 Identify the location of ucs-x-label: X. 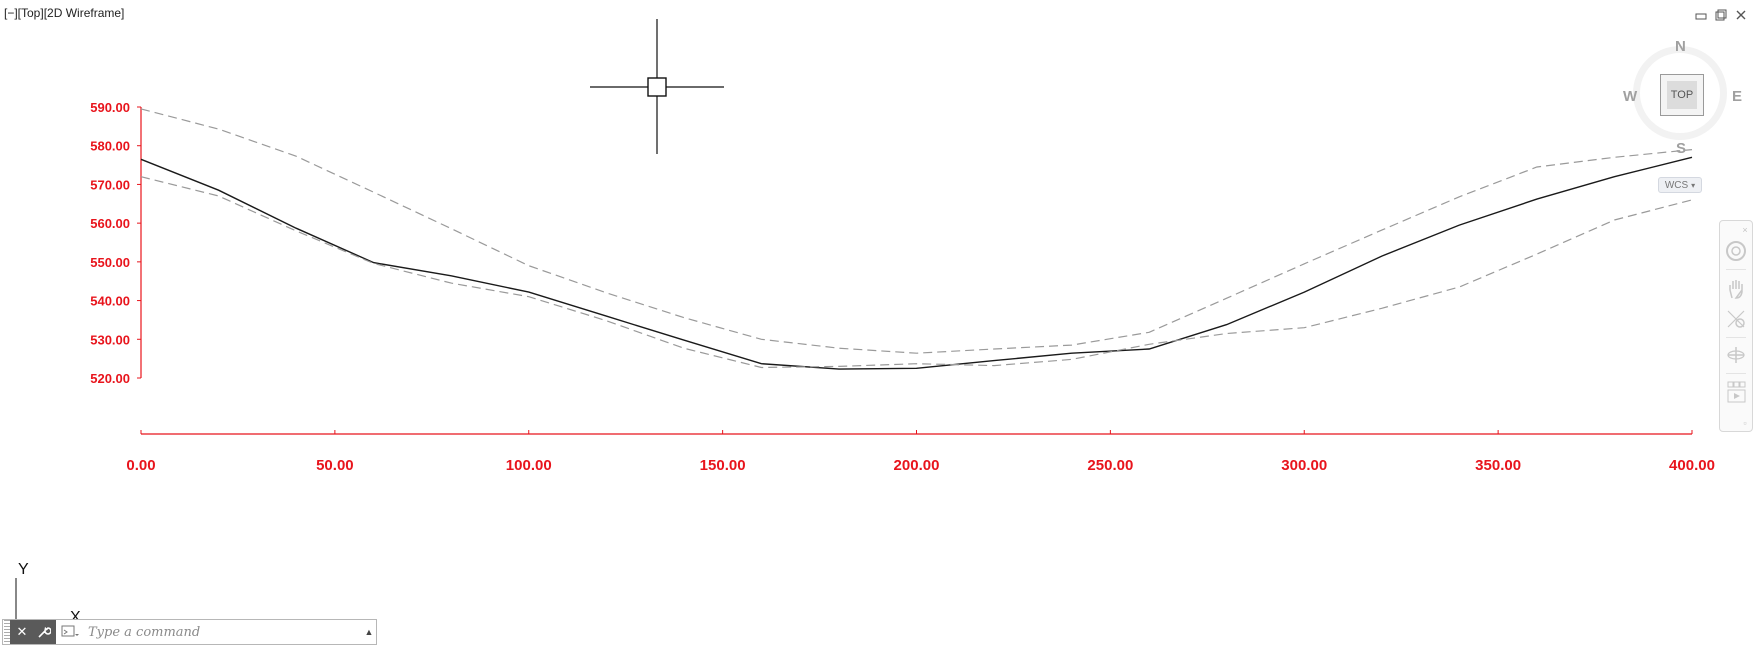
(75, 617).